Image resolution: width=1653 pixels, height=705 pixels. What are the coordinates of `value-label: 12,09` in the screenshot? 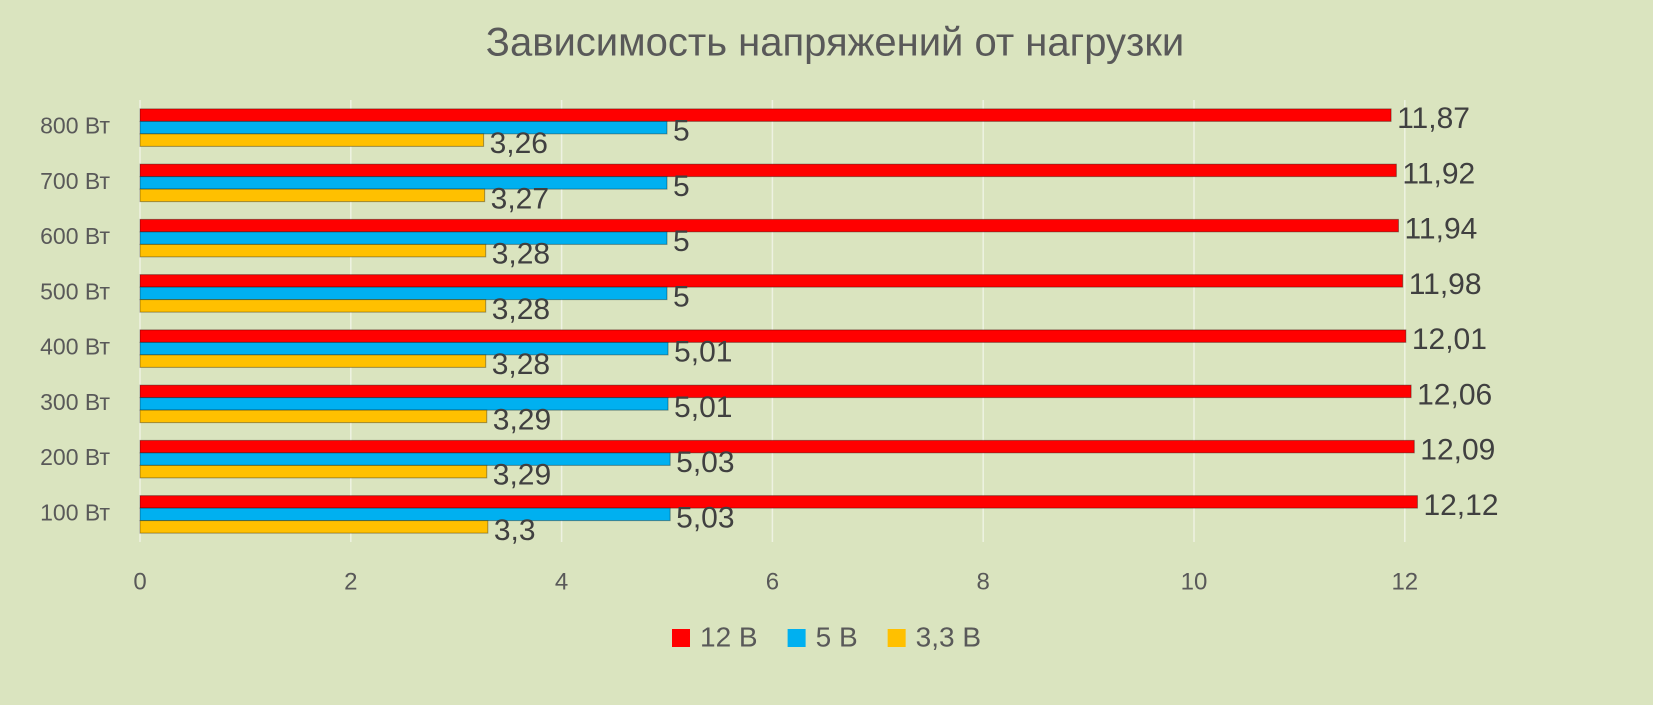 It's located at (1457, 450).